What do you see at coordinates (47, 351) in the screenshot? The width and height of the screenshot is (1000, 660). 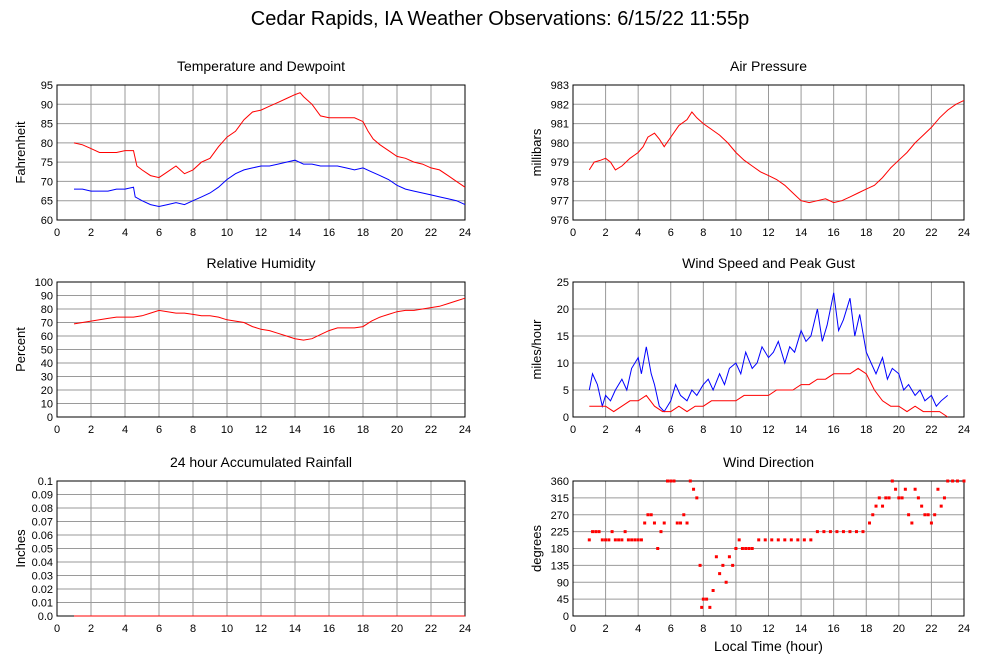 I see `y-tick-label: 50` at bounding box center [47, 351].